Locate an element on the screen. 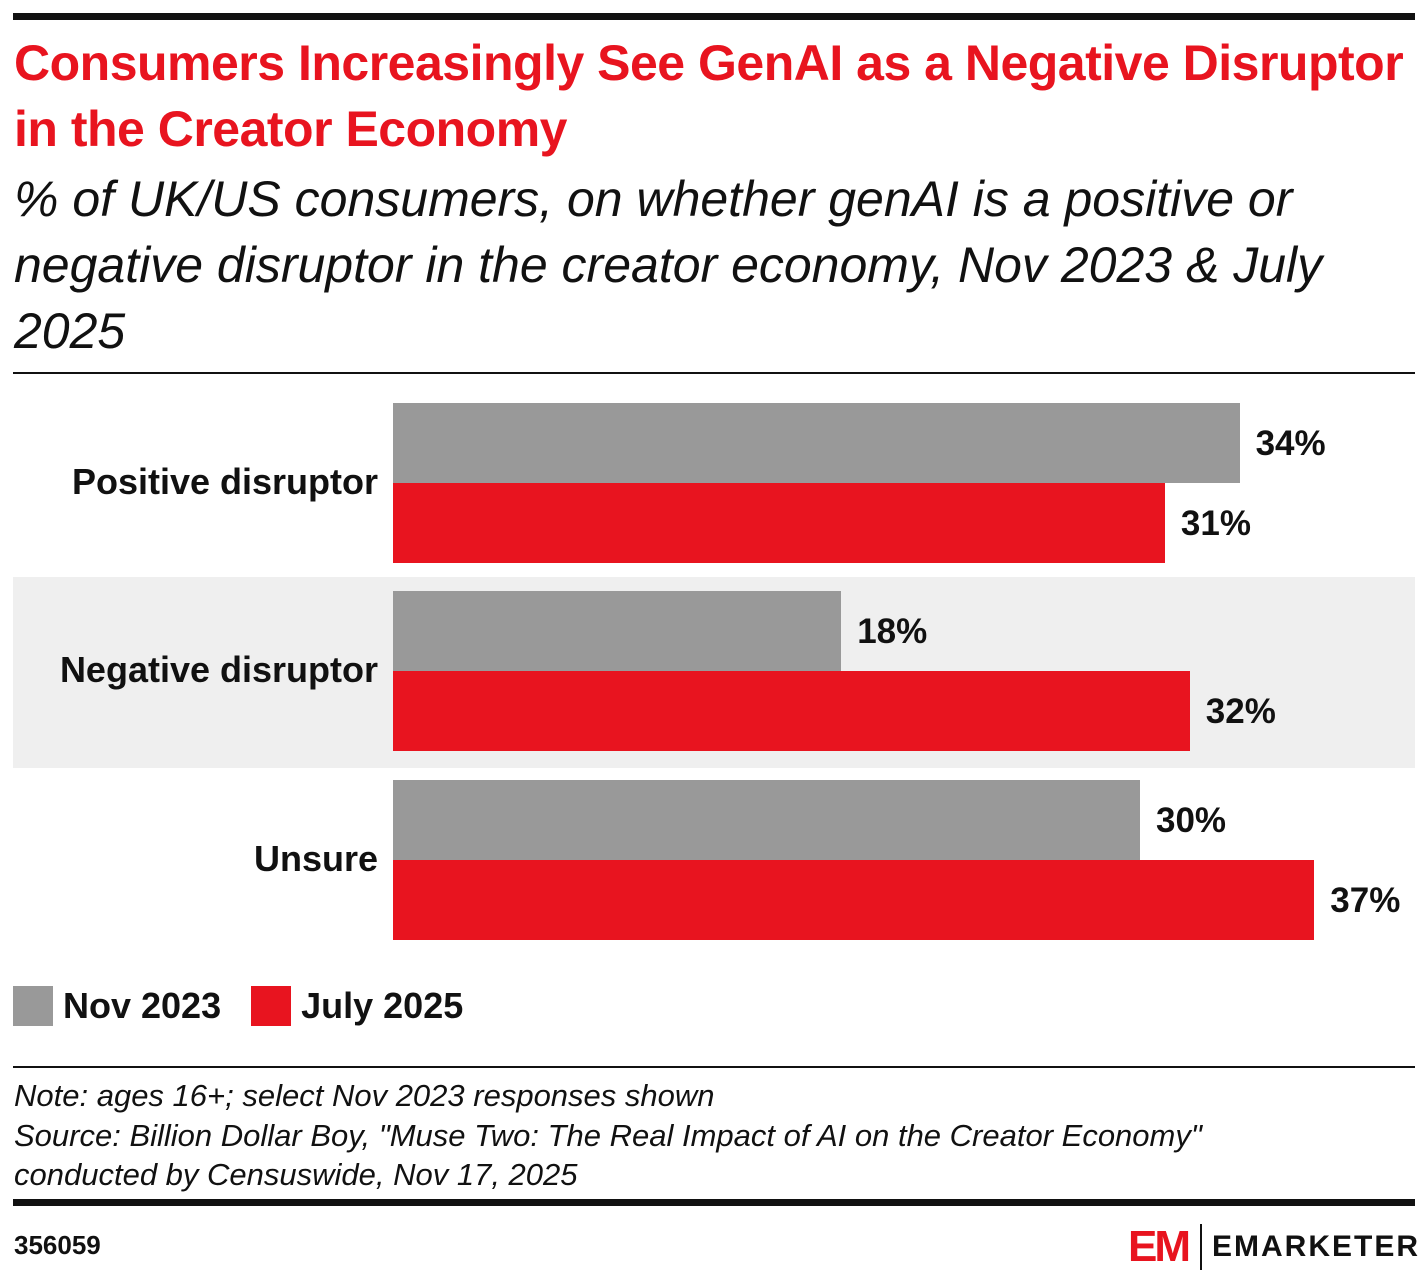  logo-mark: EM is located at coordinates (1159, 1246).